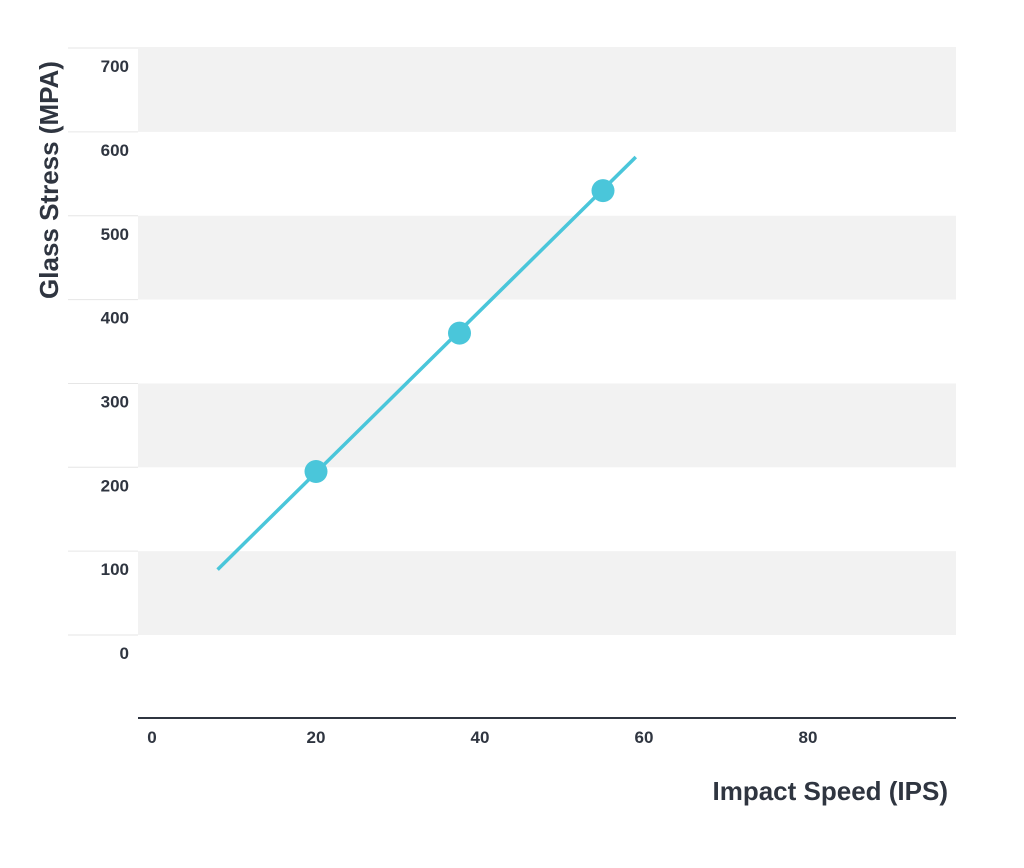 The width and height of the screenshot is (1024, 868). I want to click on x-tick-label: 0, so click(151, 737).